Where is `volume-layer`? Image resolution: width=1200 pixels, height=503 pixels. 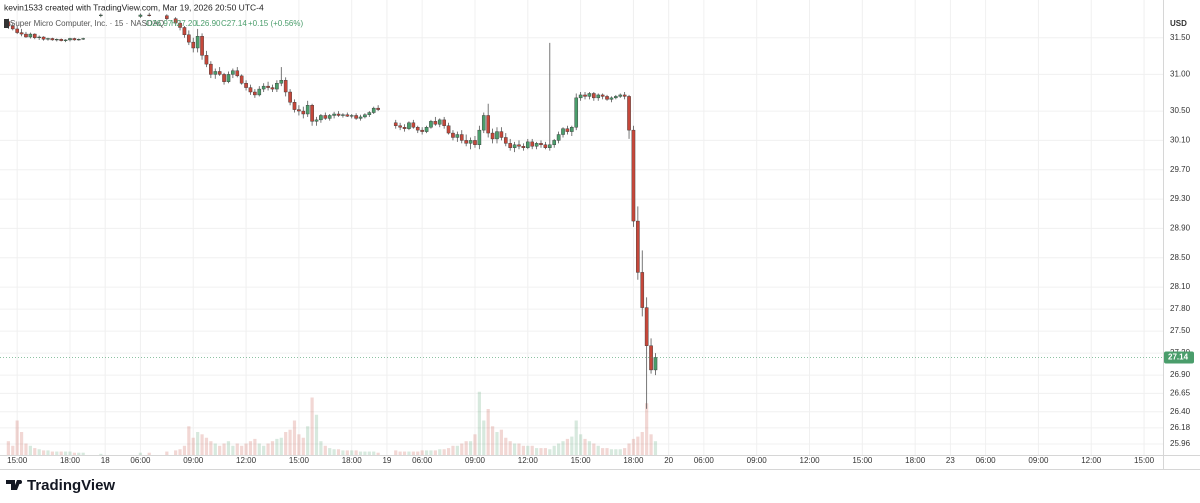
volume-layer is located at coordinates (332, 423).